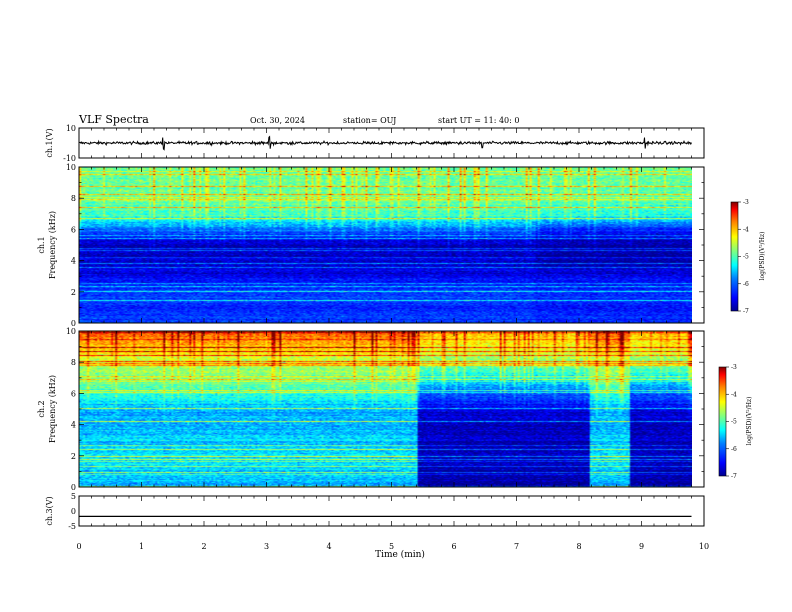 The width and height of the screenshot is (792, 612). I want to click on ch2-spec-ytick: 4, so click(73, 425).